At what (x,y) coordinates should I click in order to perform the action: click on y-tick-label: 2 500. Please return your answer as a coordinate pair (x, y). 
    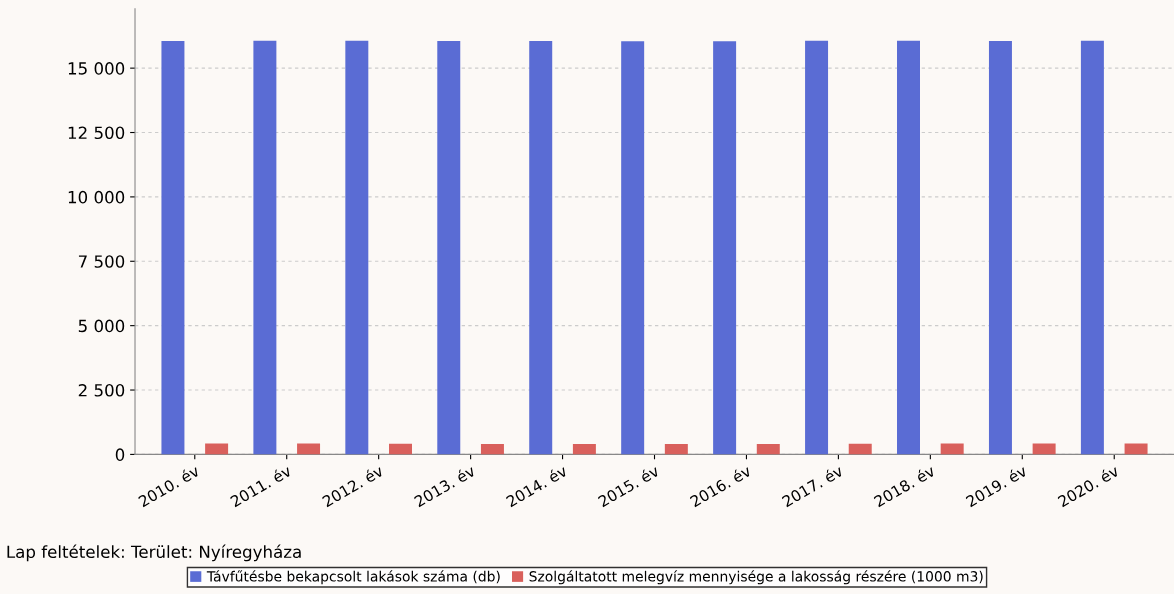
    Looking at the image, I should click on (101, 390).